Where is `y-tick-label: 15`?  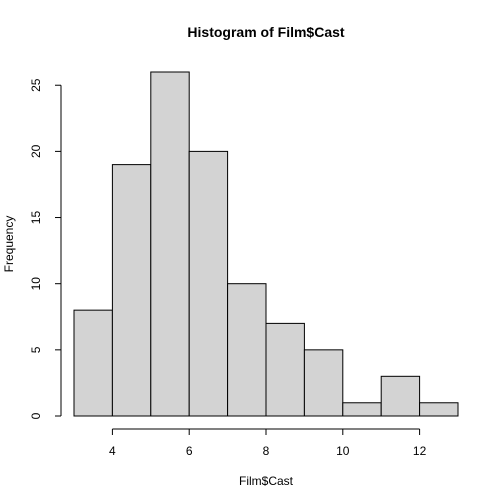 y-tick-label: 15 is located at coordinates (36, 218).